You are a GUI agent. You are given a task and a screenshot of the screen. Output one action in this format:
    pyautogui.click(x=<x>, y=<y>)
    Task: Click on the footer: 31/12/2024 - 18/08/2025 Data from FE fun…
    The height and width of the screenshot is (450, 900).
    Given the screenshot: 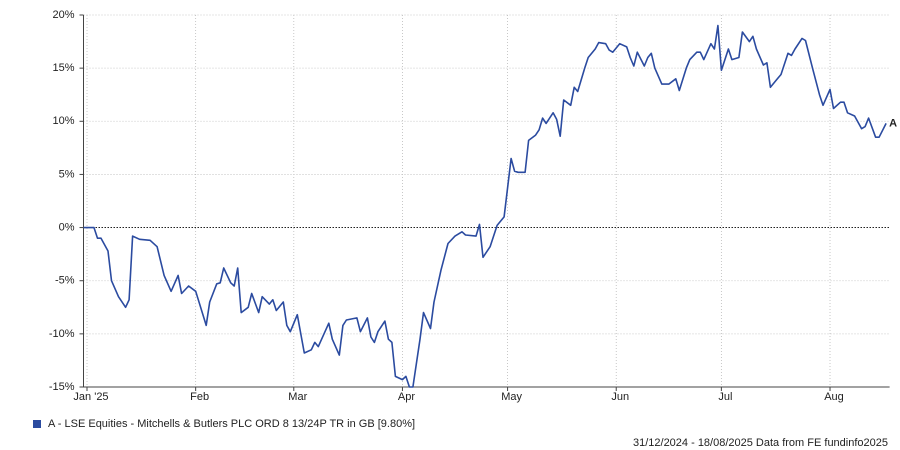 What is the action you would take?
    pyautogui.click(x=760, y=443)
    